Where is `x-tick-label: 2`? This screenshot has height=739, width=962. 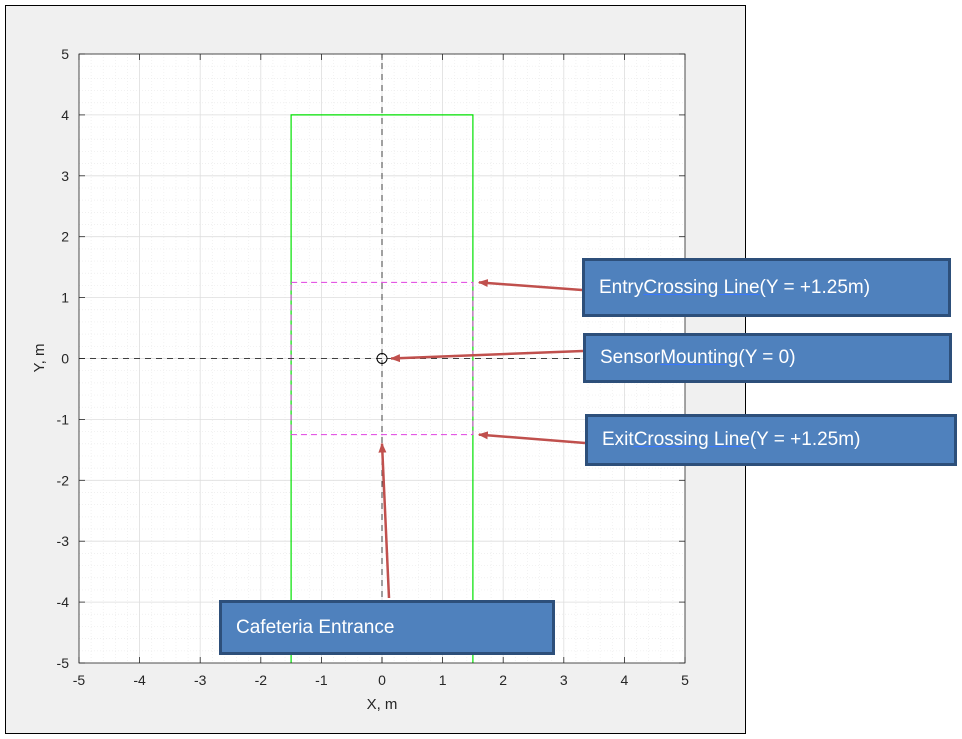
x-tick-label: 2 is located at coordinates (503, 680).